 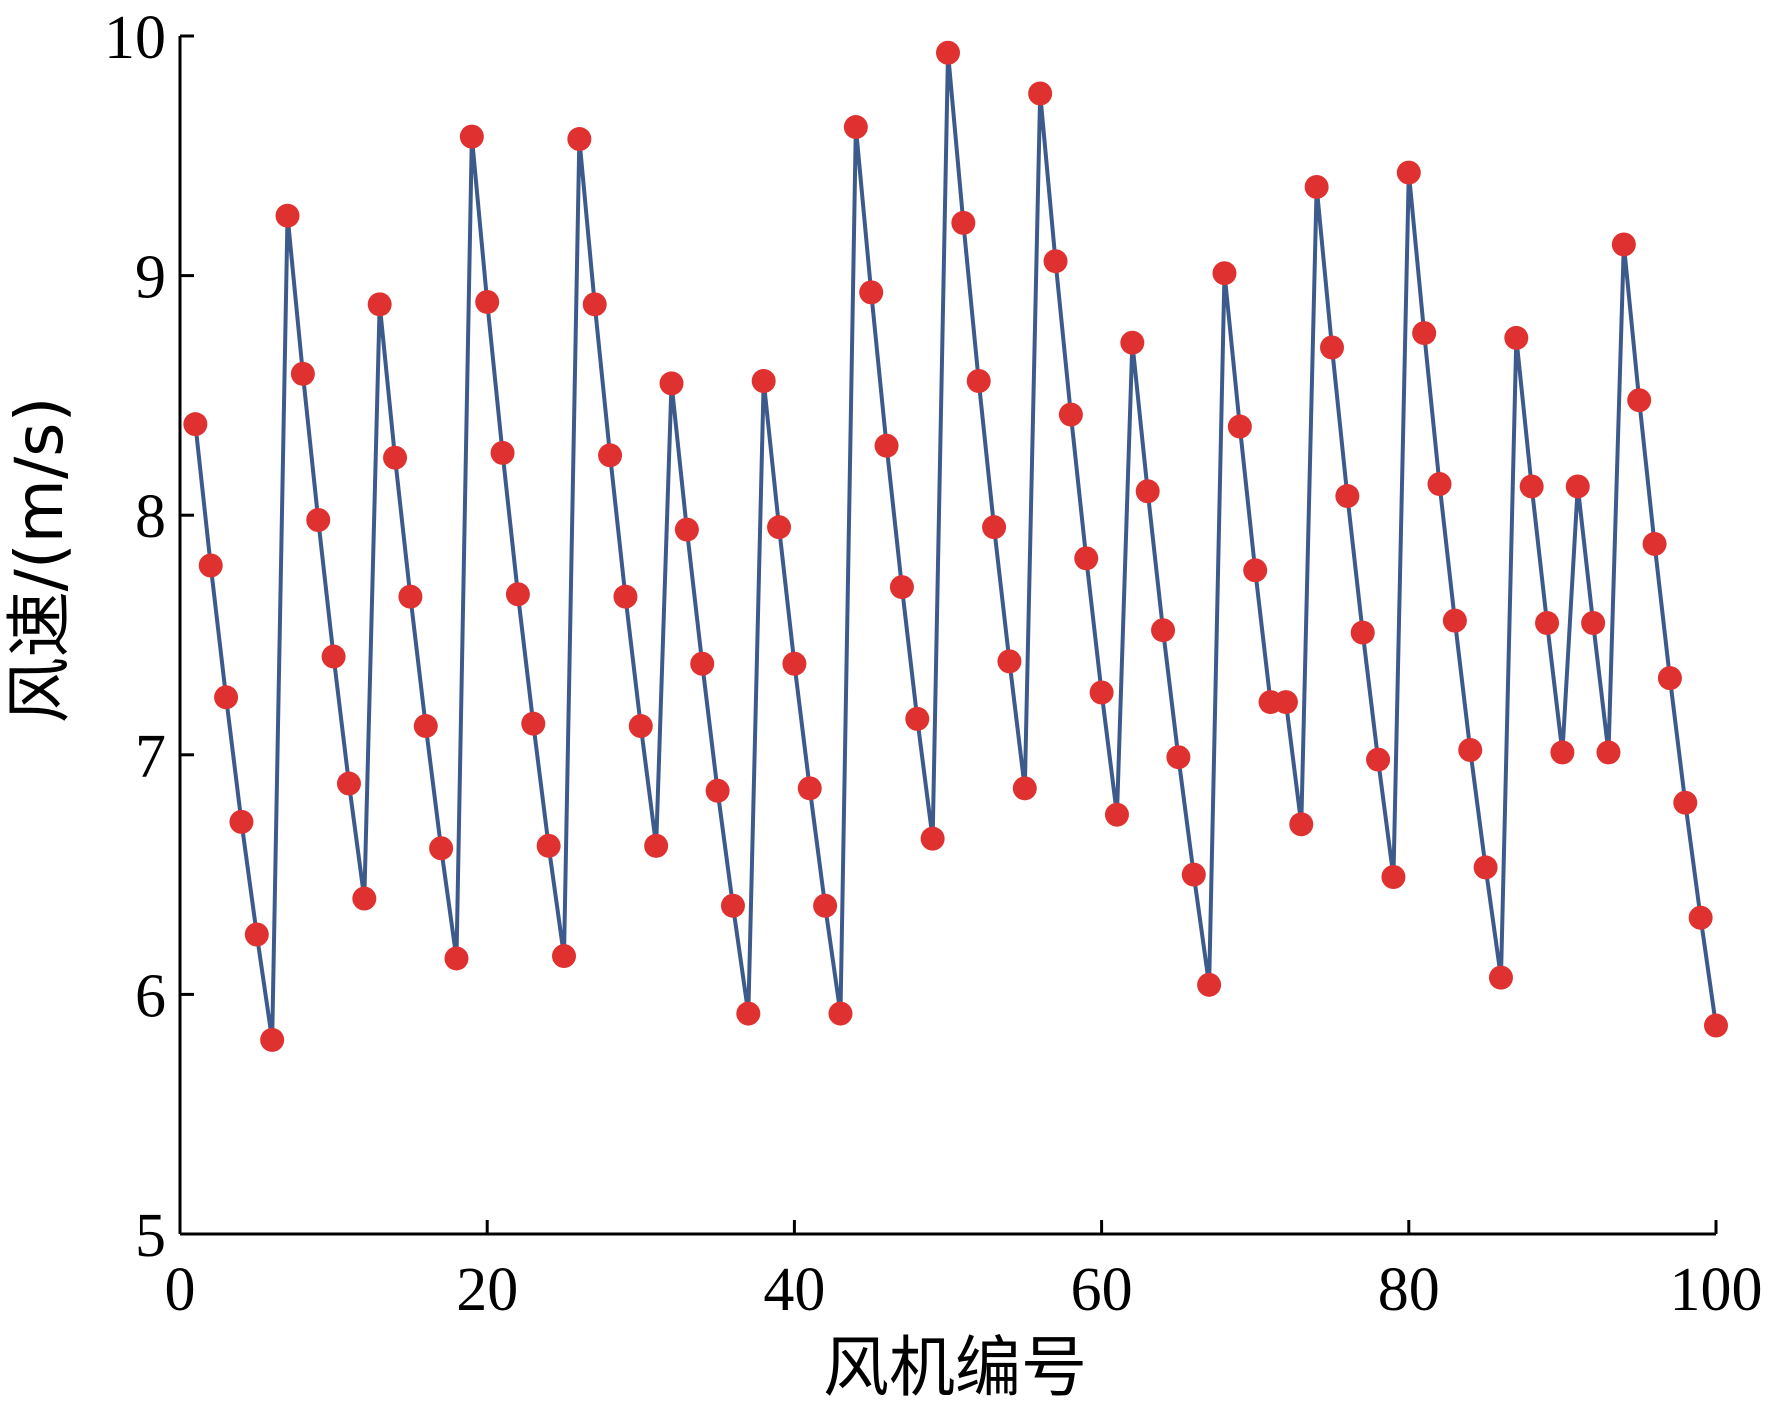 What do you see at coordinates (487, 1290) in the screenshot?
I see `x-tick-label: 20` at bounding box center [487, 1290].